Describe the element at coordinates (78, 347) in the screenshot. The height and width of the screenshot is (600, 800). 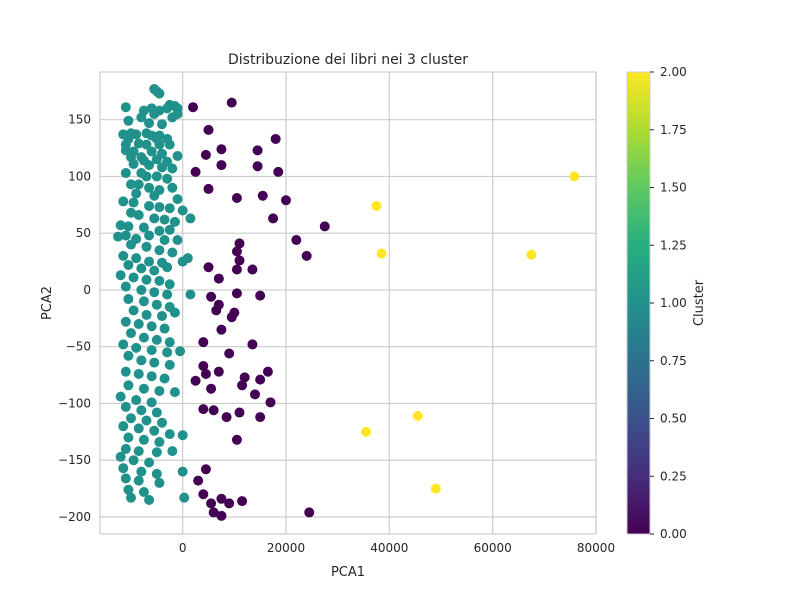
I see `y-tick-label: −50` at that location.